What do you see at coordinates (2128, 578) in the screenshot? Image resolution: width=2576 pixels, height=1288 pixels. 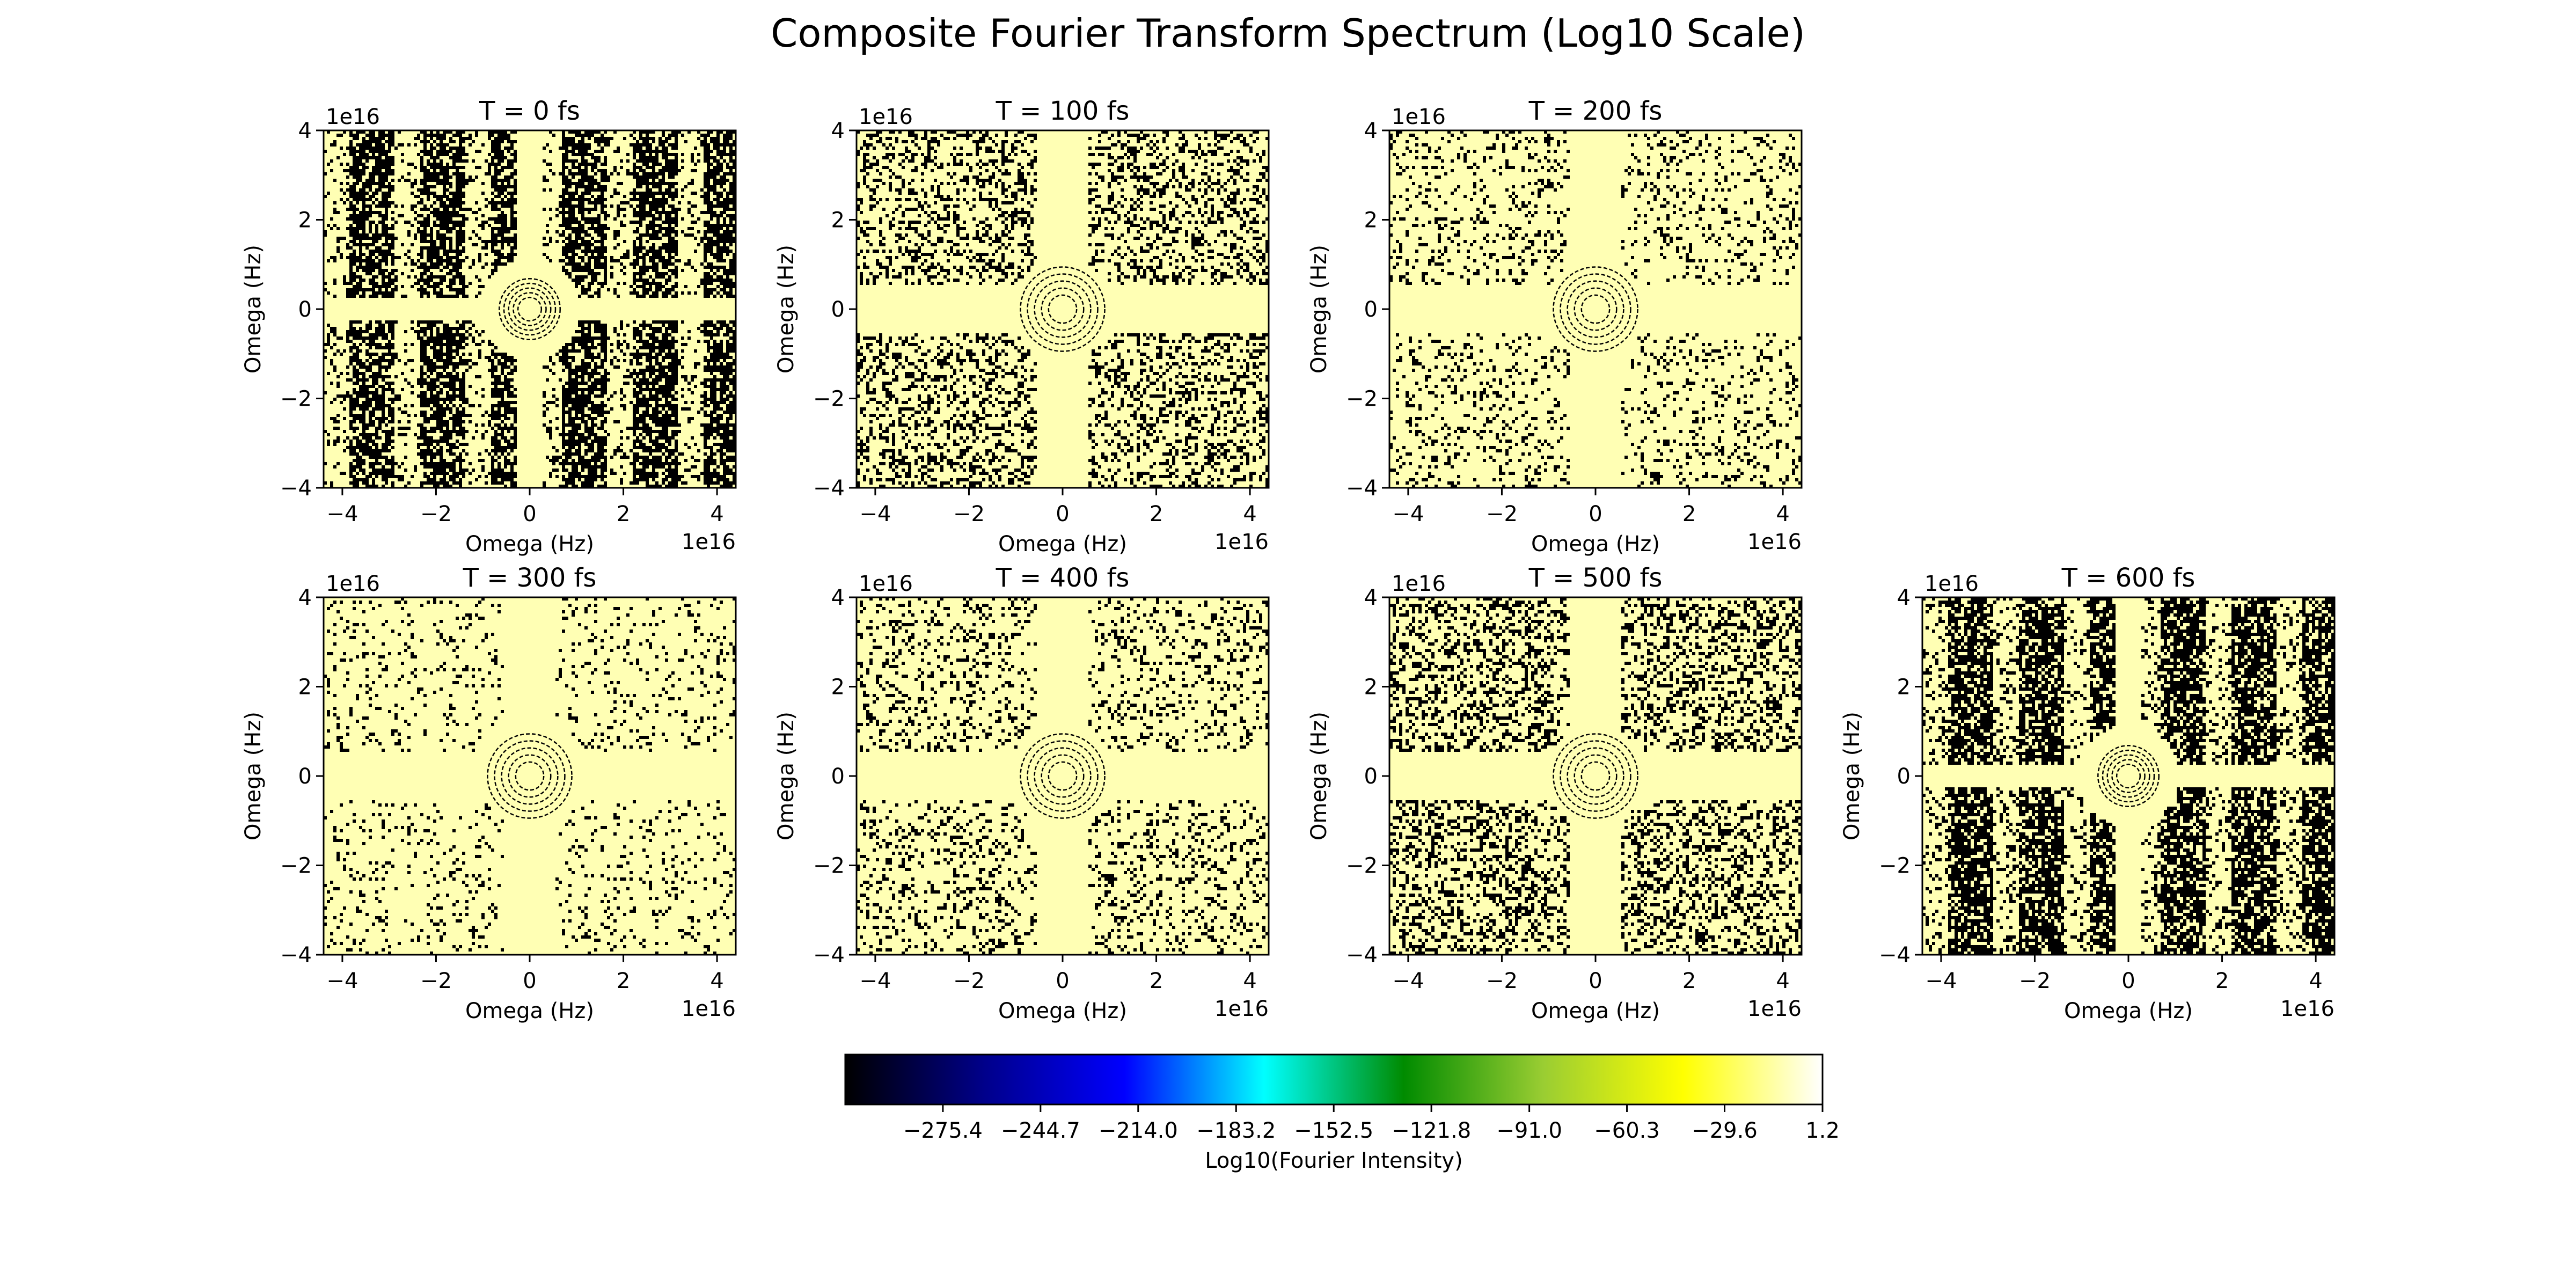 I see `panel-title: T = 600 fs` at bounding box center [2128, 578].